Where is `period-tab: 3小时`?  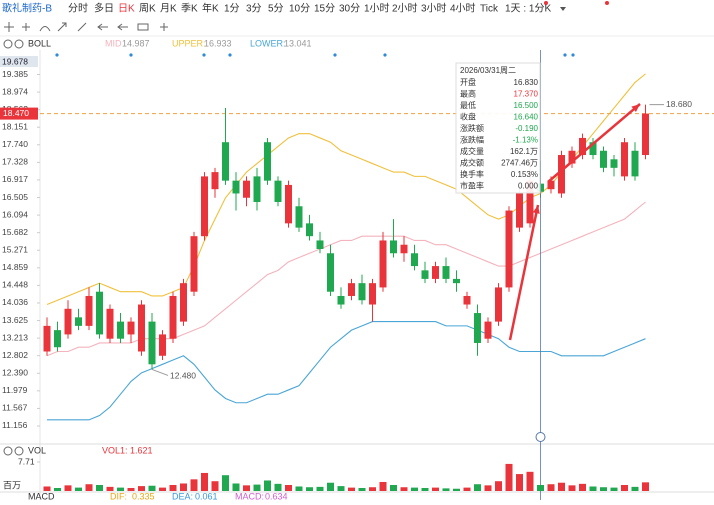 period-tab: 3小时 is located at coordinates (434, 9).